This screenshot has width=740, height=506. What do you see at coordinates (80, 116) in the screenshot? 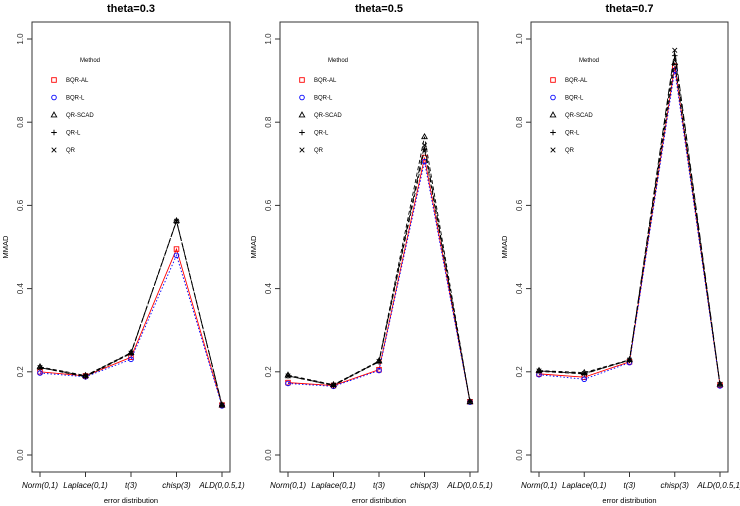
I see `legend-label: QR-SCAD` at bounding box center [80, 116].